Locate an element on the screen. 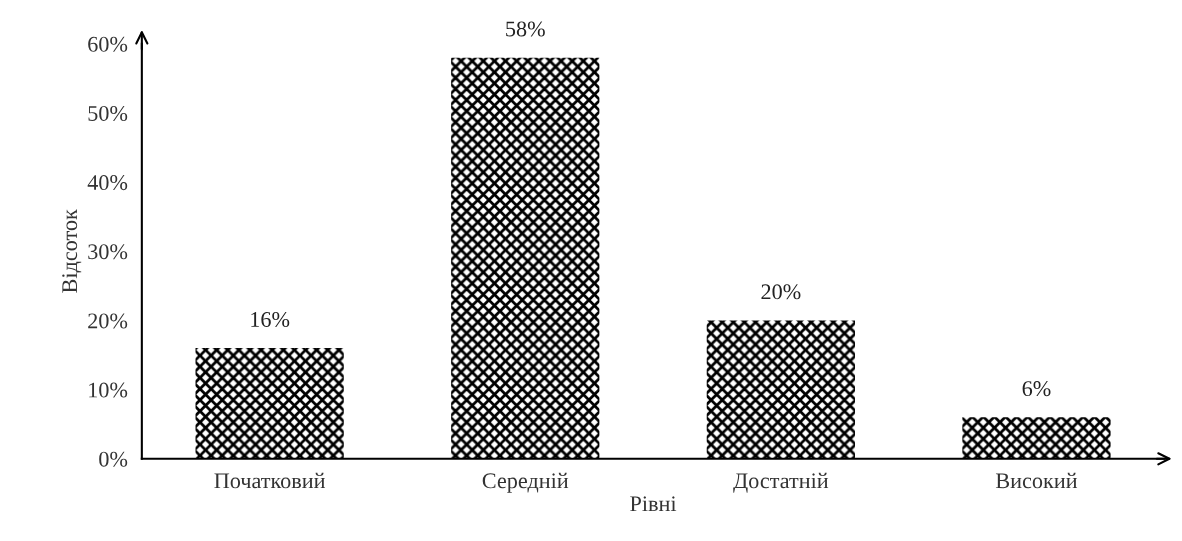  data-label: 58% is located at coordinates (525, 29).